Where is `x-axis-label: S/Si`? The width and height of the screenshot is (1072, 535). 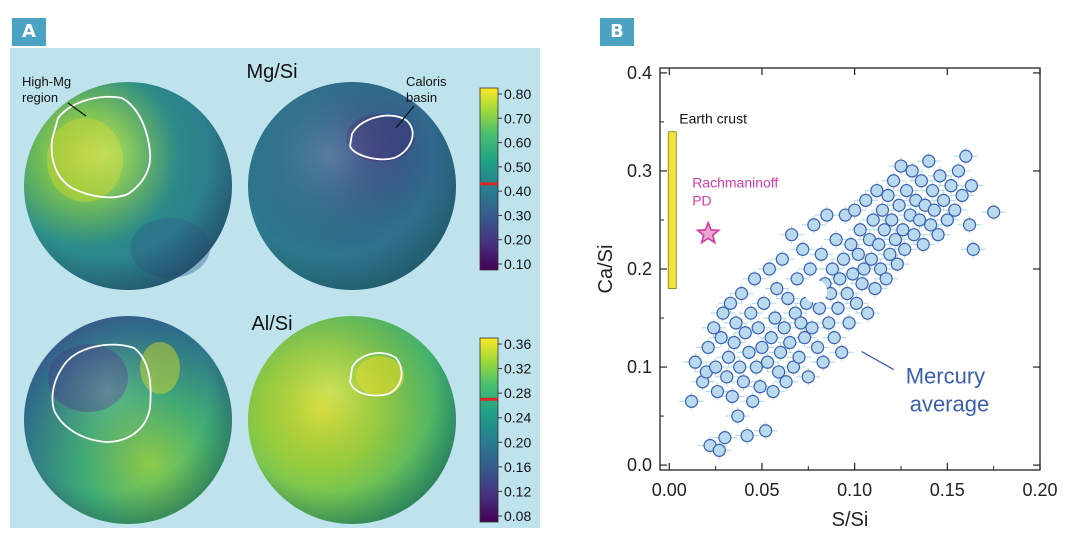
x-axis-label: S/Si is located at coordinates (850, 520).